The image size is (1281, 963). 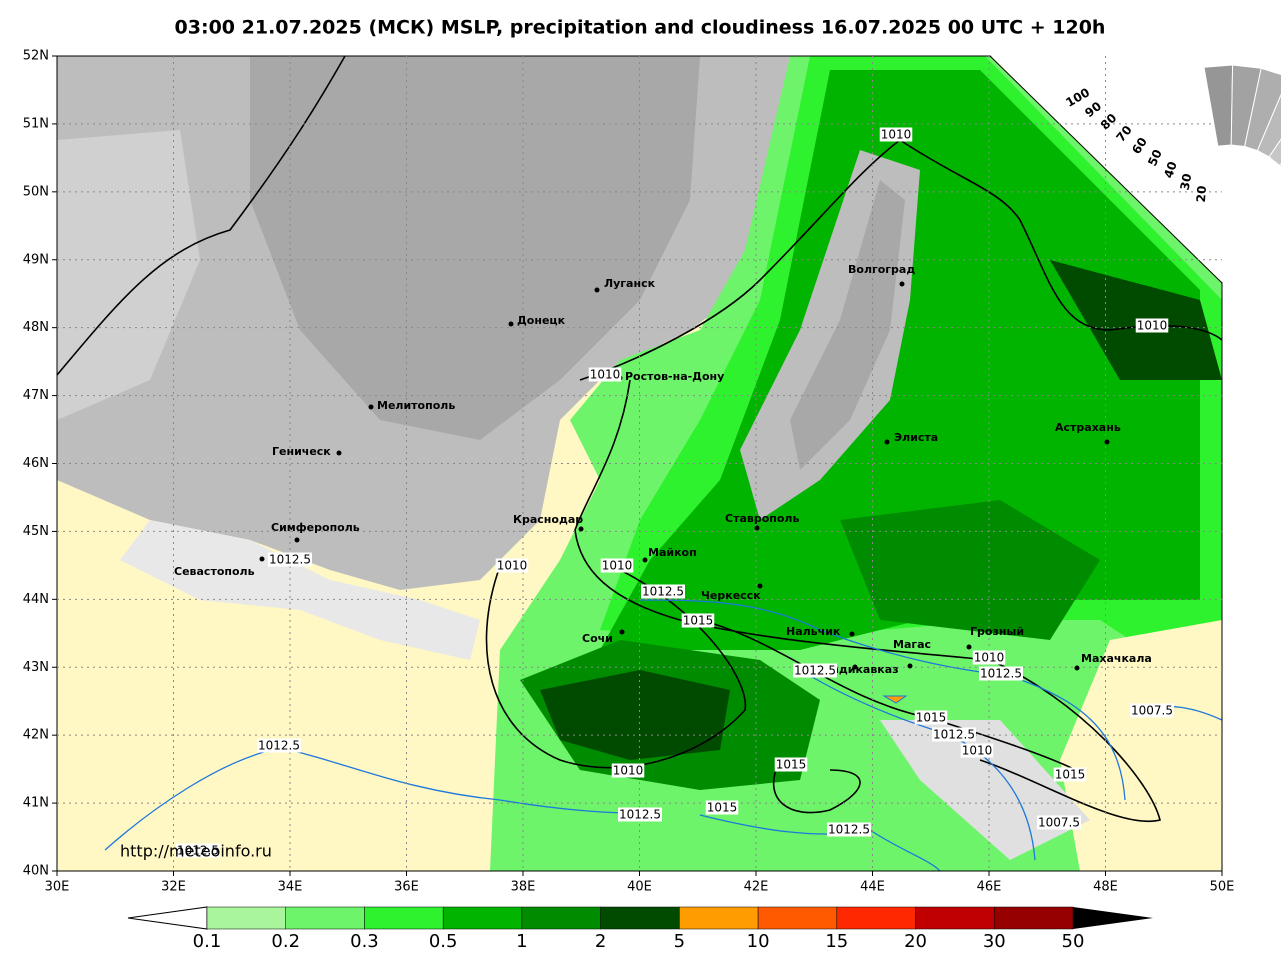 What do you see at coordinates (290, 887) in the screenshot?
I see `lon-label: 34E` at bounding box center [290, 887].